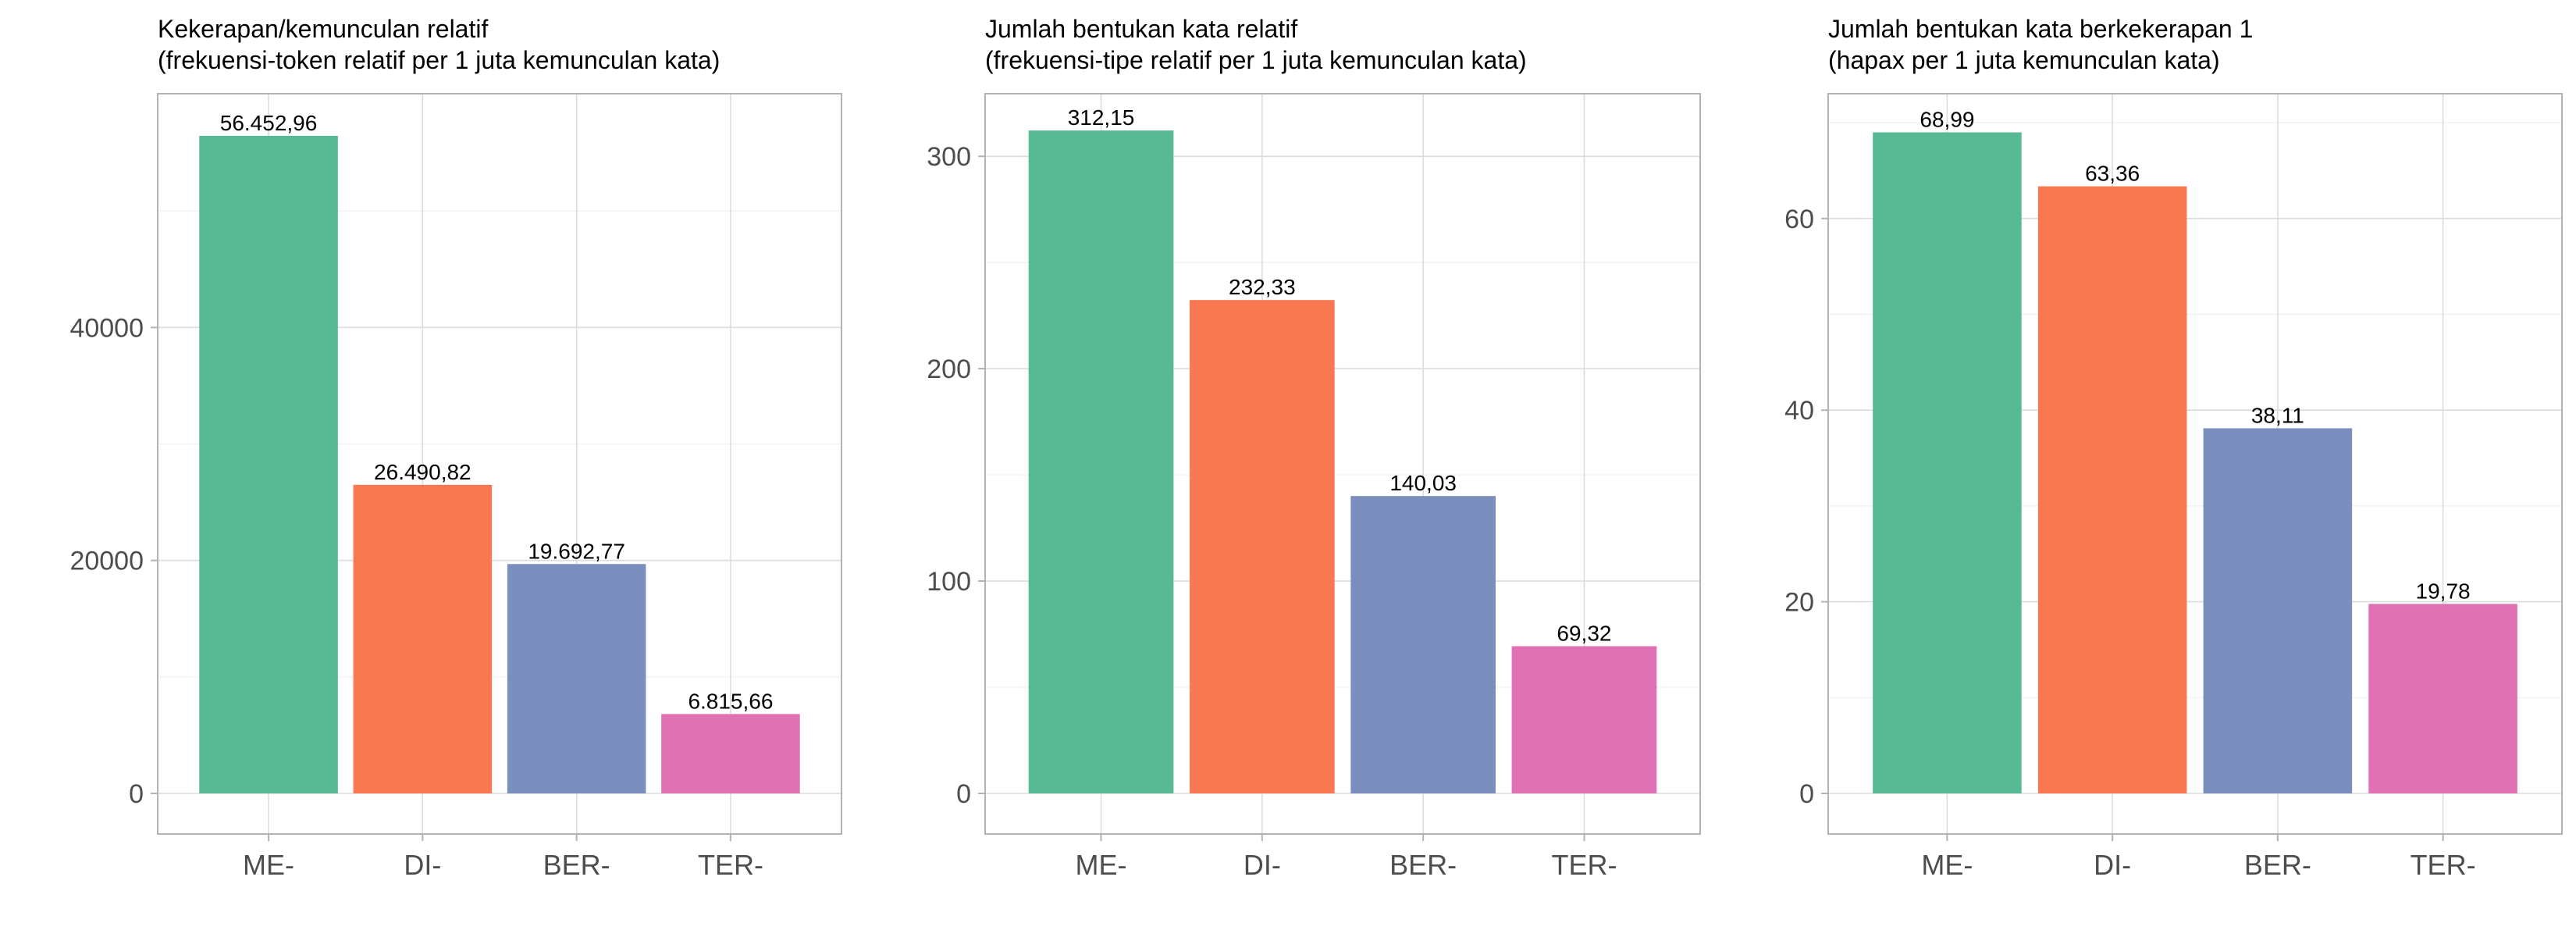 The image size is (2576, 941). I want to click on bar-value-label: 69,32, so click(1584, 633).